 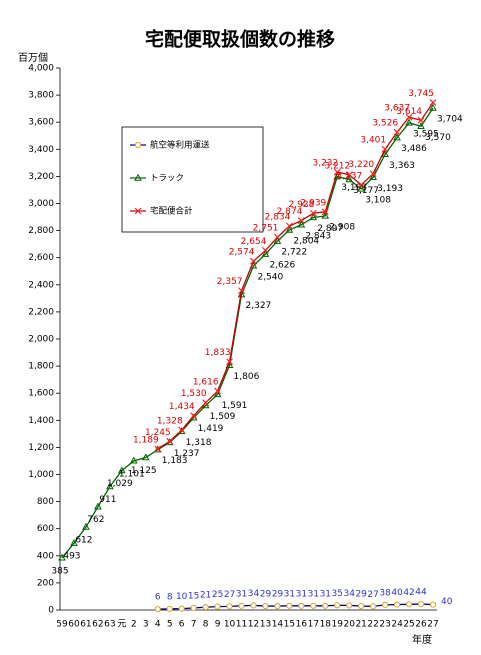 I want to click on y-tick-label: 1,200, so click(x=41, y=448).